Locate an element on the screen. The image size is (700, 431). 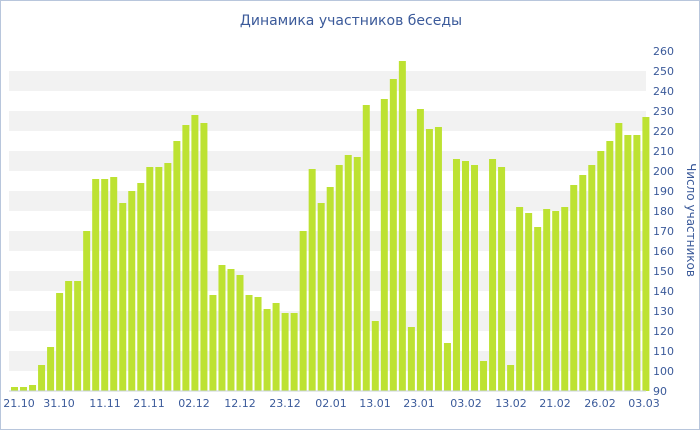
x-tick-label: 23.01 is located at coordinates (419, 403).